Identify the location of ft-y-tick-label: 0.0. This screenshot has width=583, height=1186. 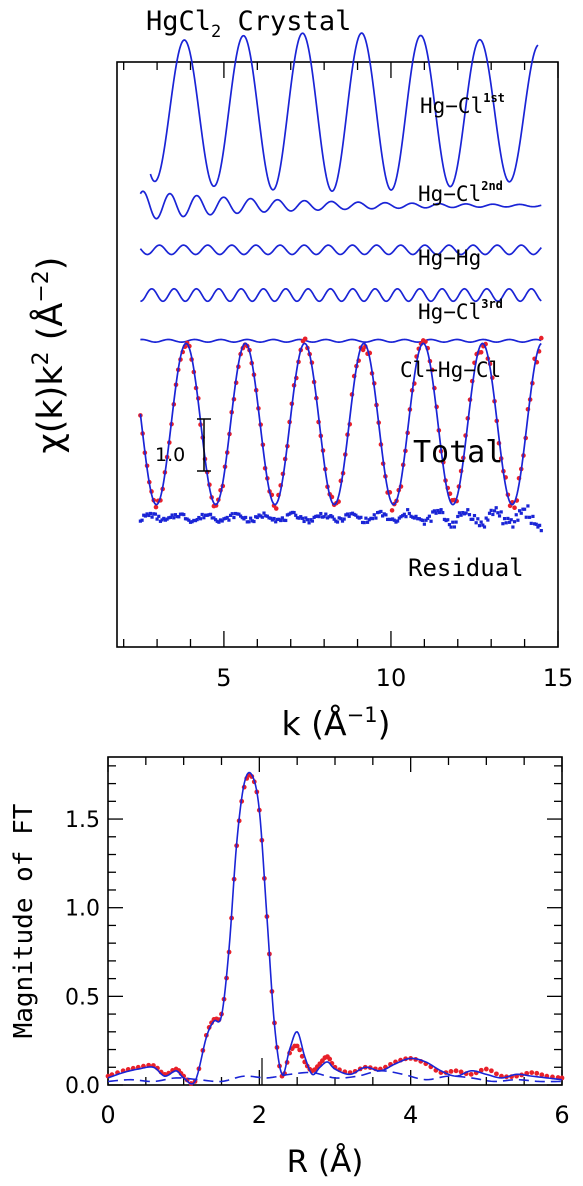
(82, 1086).